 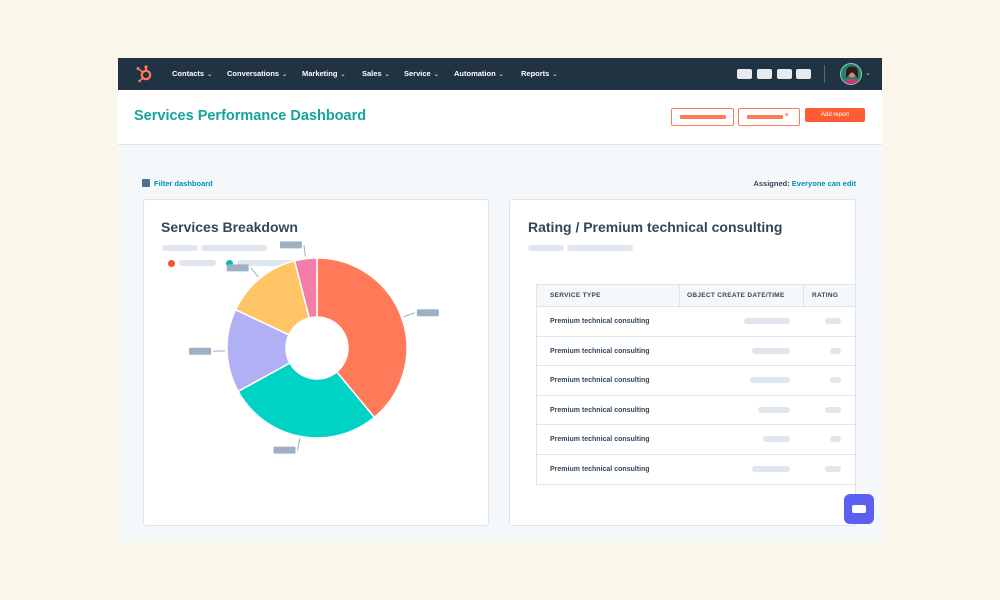 I want to click on nav-item-conversations: Conversations ⌄, so click(x=257, y=74).